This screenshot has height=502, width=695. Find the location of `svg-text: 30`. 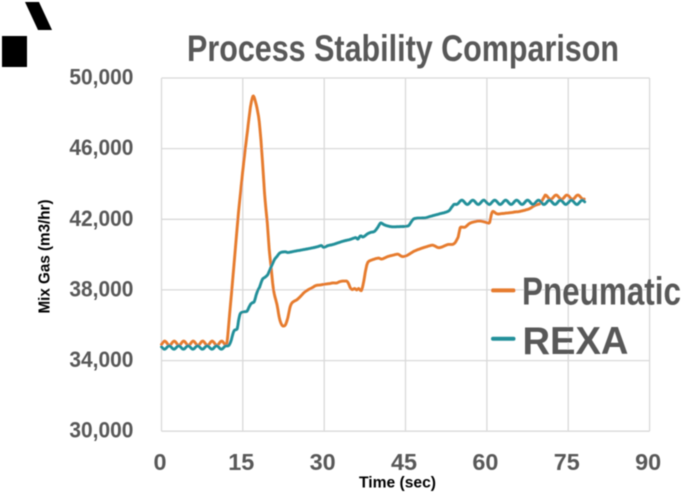

svg-text: 30 is located at coordinates (323, 462).